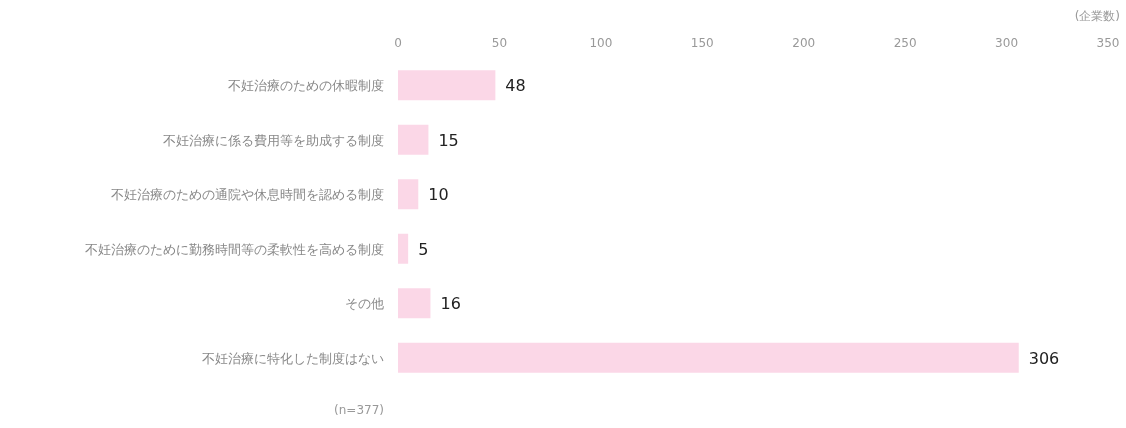 The height and width of the screenshot is (428, 1126). Describe the element at coordinates (306, 86) in the screenshot. I see `y-tick-label: 不妊治療のための休暇制度` at that location.